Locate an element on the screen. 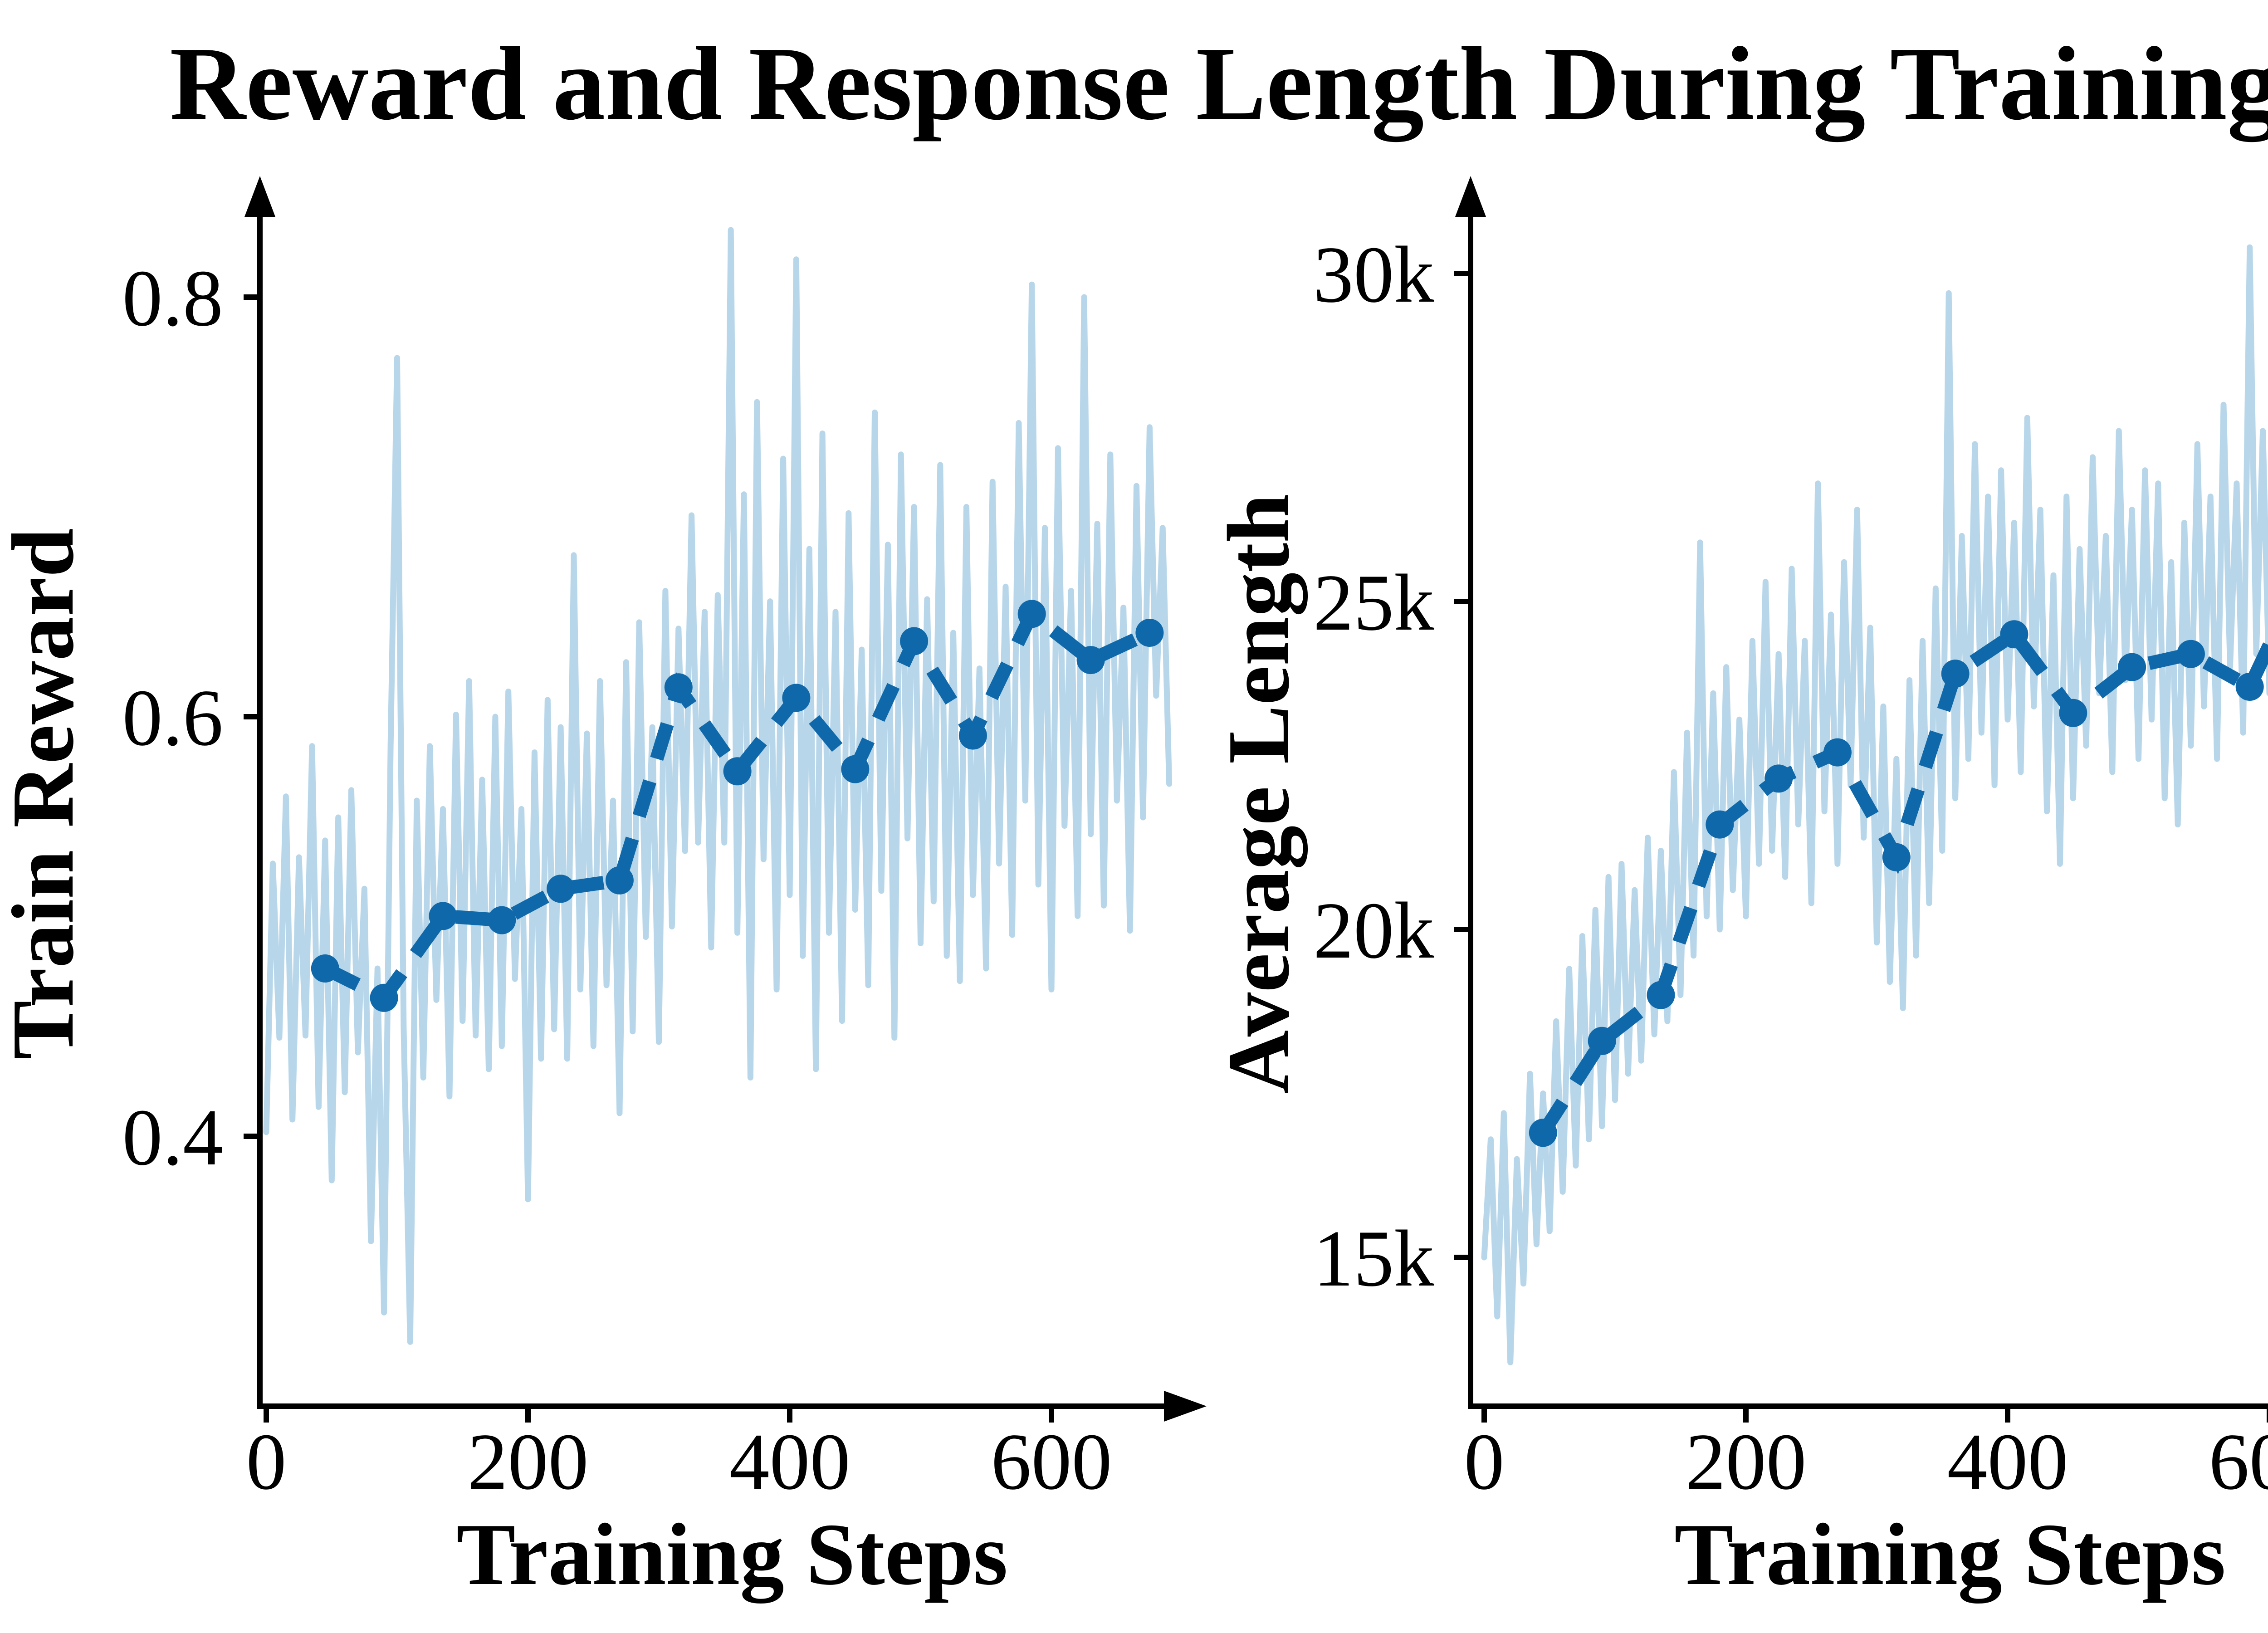 The height and width of the screenshot is (1633, 2268). smoothed-reward-line is located at coordinates (737, 805).